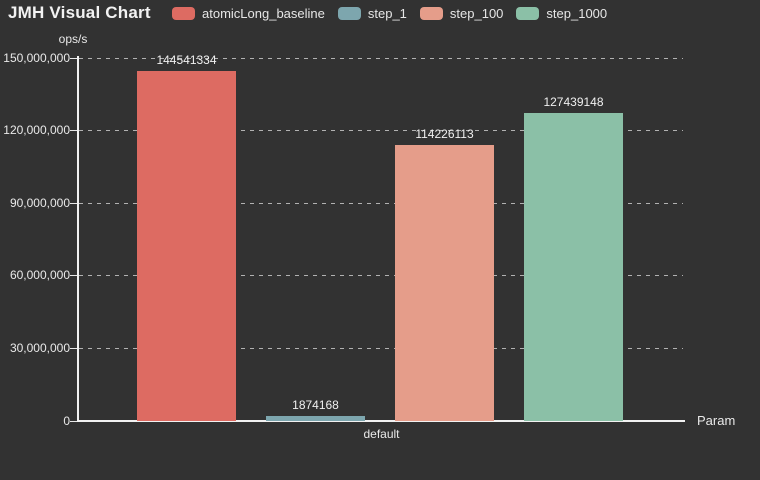  What do you see at coordinates (716, 420) in the screenshot?
I see `x-axis-label: Param` at bounding box center [716, 420].